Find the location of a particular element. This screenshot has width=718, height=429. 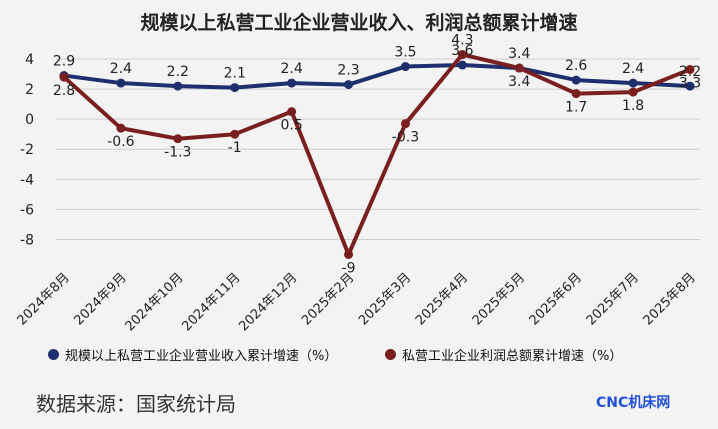

y-tick-label: 2 is located at coordinates (29, 90).